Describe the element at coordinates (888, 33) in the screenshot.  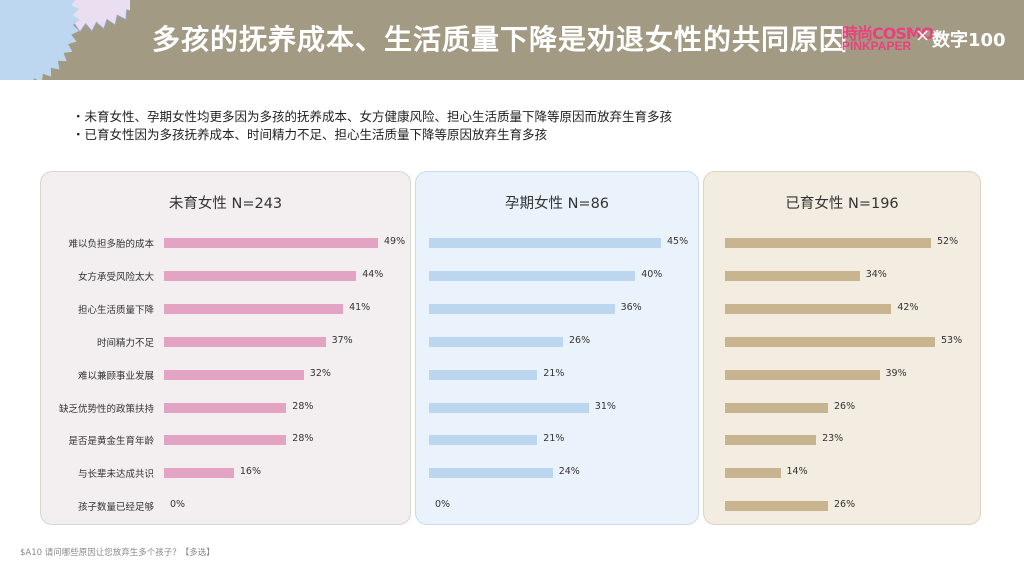
I see `cosmo-logo: 時尚COSMO` at that location.